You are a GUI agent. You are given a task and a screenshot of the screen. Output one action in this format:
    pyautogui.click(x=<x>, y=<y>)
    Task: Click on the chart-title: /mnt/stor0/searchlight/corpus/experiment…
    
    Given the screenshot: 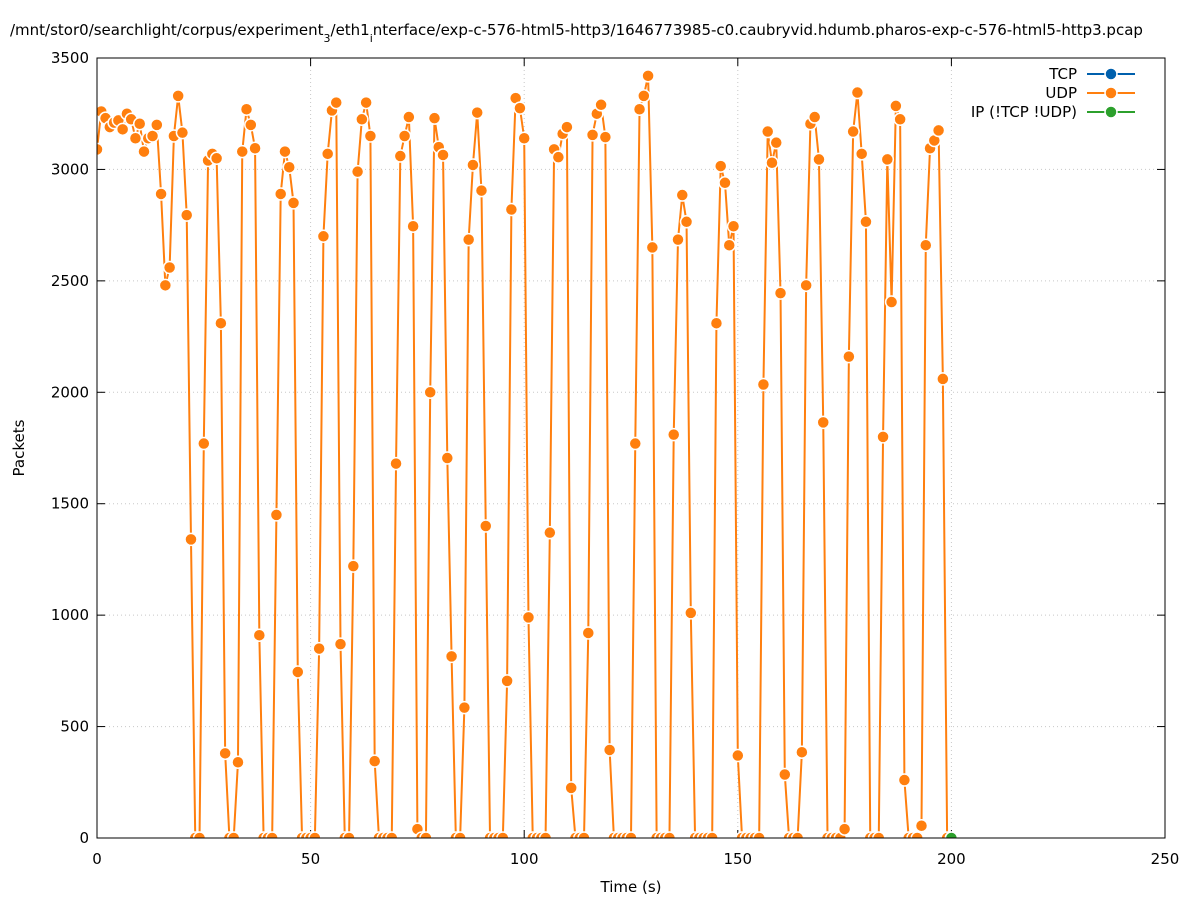 What is the action you would take?
    pyautogui.click(x=576, y=33)
    